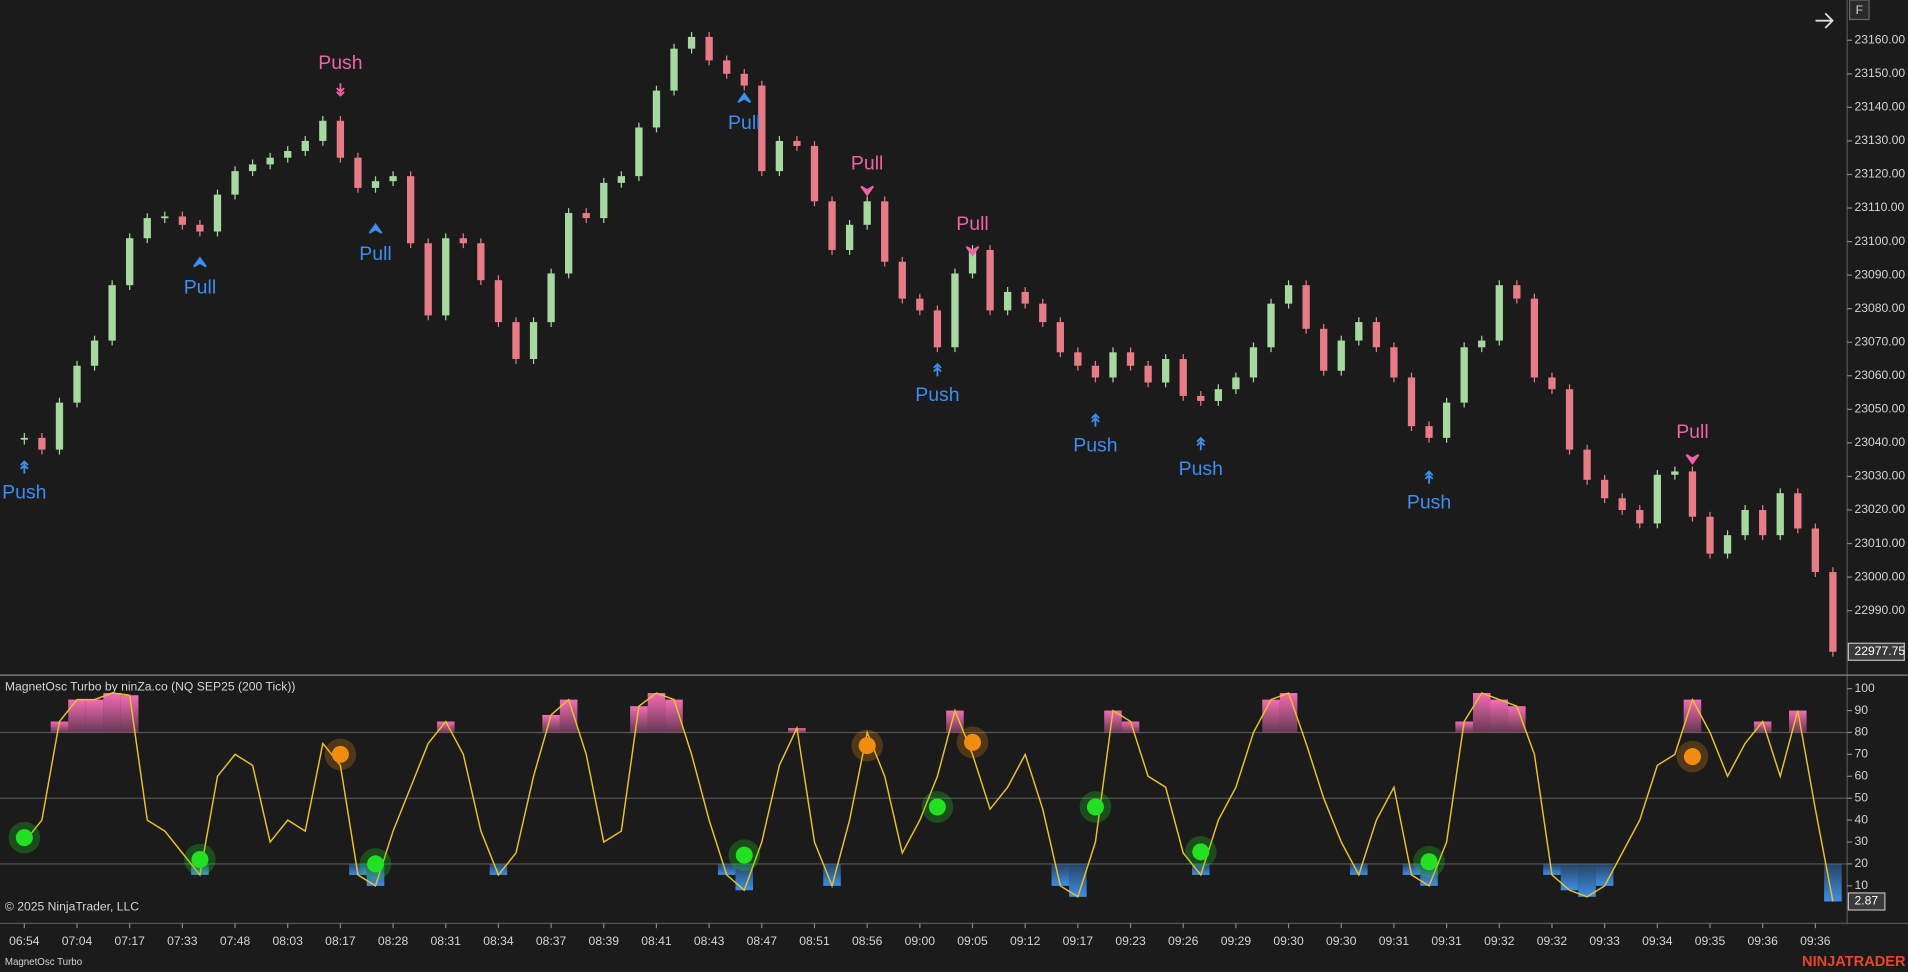 This screenshot has height=972, width=1908. Describe the element at coordinates (1824, 20) in the screenshot. I see `arrow-icon` at that location.